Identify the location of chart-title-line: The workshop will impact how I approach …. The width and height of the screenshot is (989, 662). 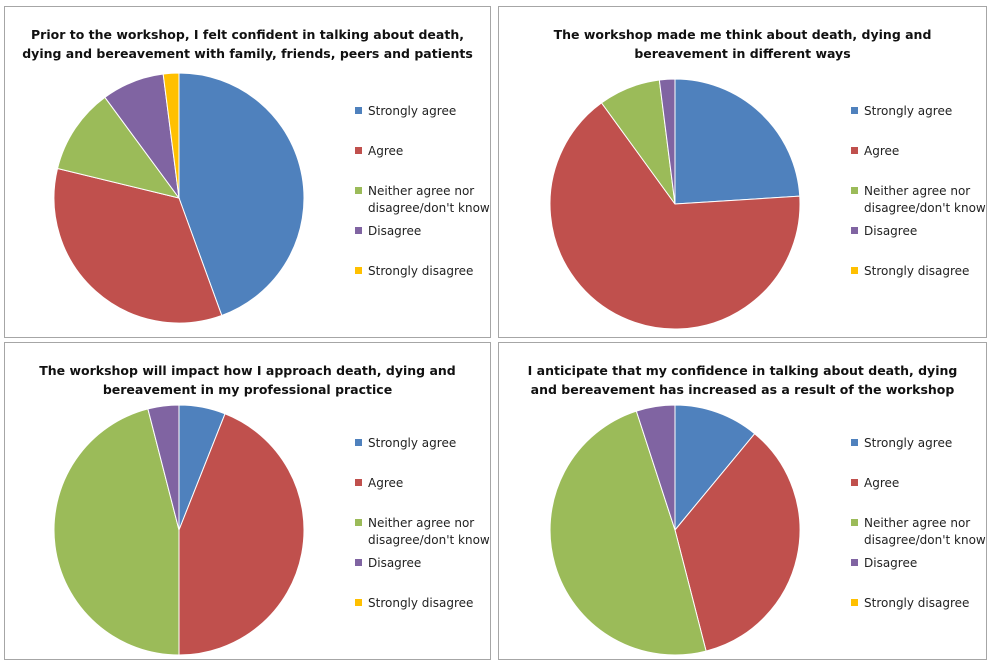
(247, 370).